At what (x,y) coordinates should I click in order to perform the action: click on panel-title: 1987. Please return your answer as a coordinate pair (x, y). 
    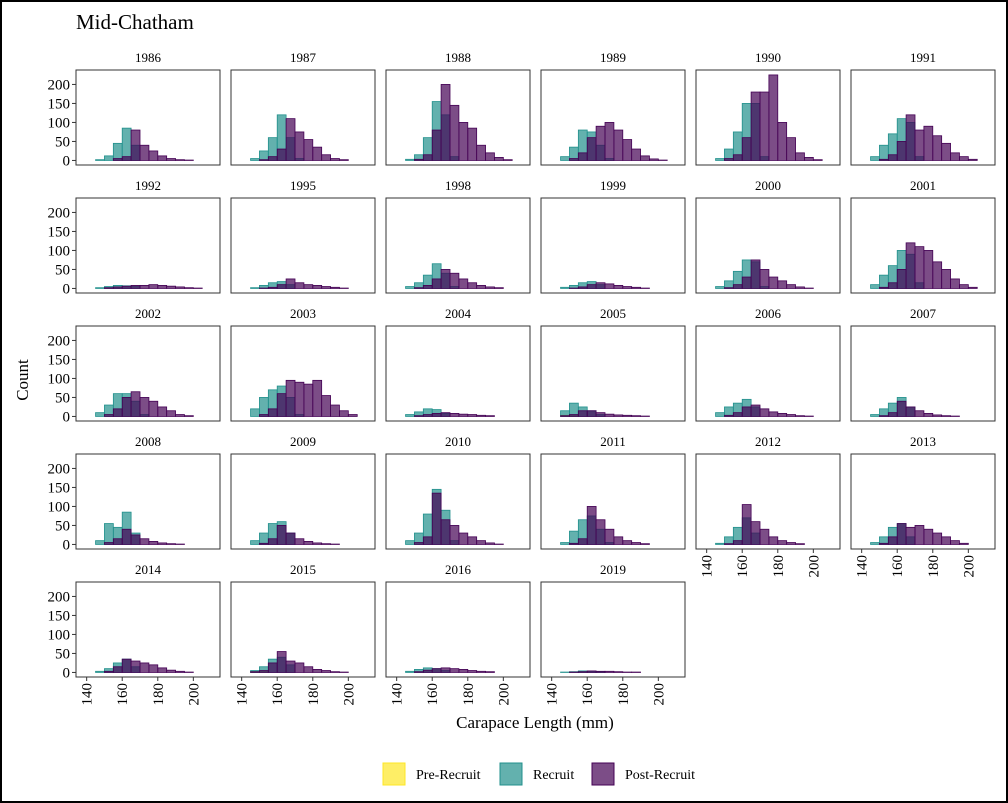
    Looking at the image, I should click on (303, 57).